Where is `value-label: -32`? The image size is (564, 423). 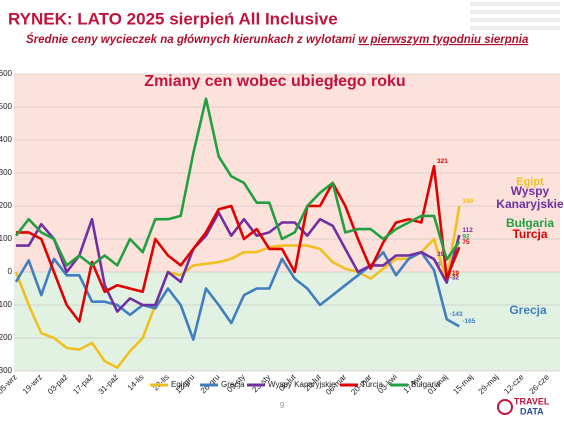
value-label: -32 is located at coordinates (455, 277).